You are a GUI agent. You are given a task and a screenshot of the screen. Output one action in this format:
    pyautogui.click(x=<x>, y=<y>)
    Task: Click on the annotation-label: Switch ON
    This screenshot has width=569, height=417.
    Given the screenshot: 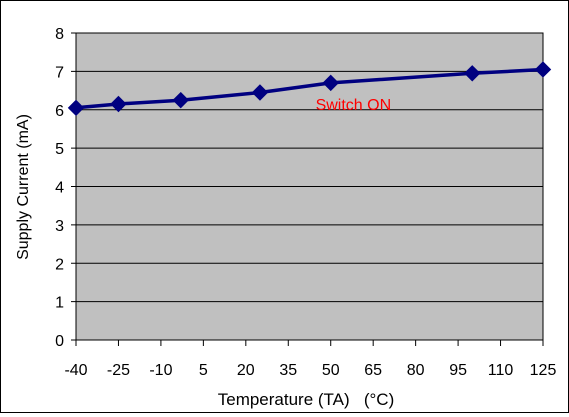 What is the action you would take?
    pyautogui.click(x=354, y=105)
    